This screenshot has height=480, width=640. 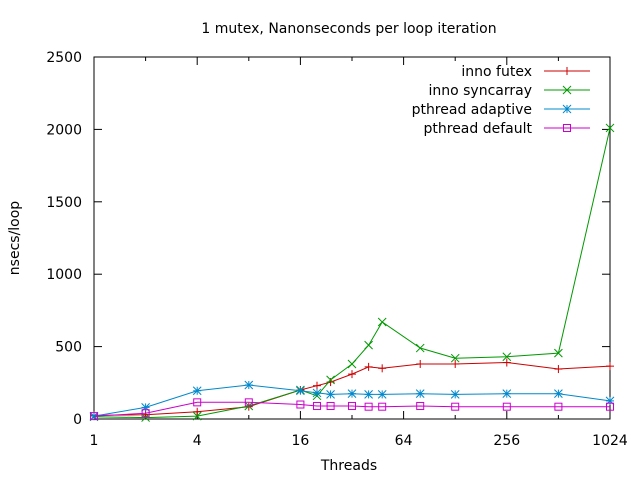 I want to click on y-tick-label: 2500, so click(x=64, y=58).